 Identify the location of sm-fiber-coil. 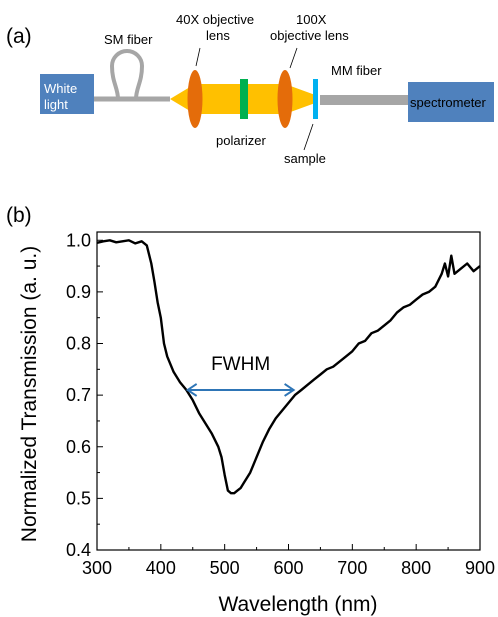
(127, 74).